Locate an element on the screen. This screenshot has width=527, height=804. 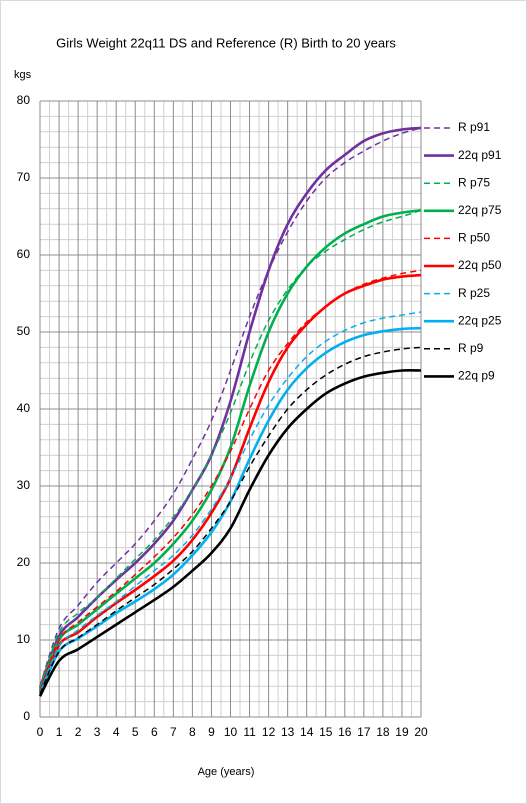
legend-label: 22q p25 is located at coordinates (480, 320).